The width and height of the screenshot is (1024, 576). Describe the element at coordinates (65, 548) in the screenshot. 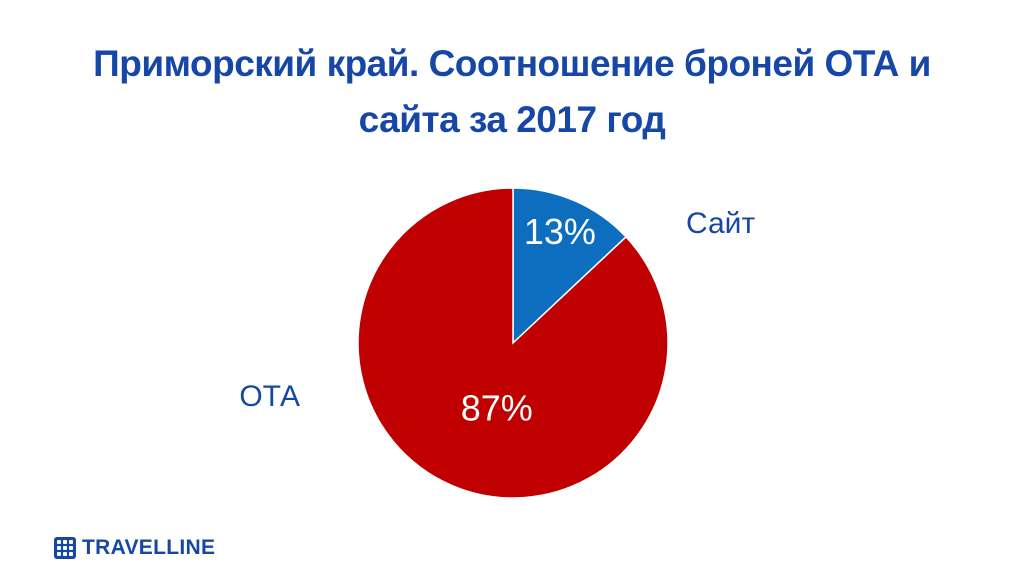

I see `travelline-logo-icon` at that location.